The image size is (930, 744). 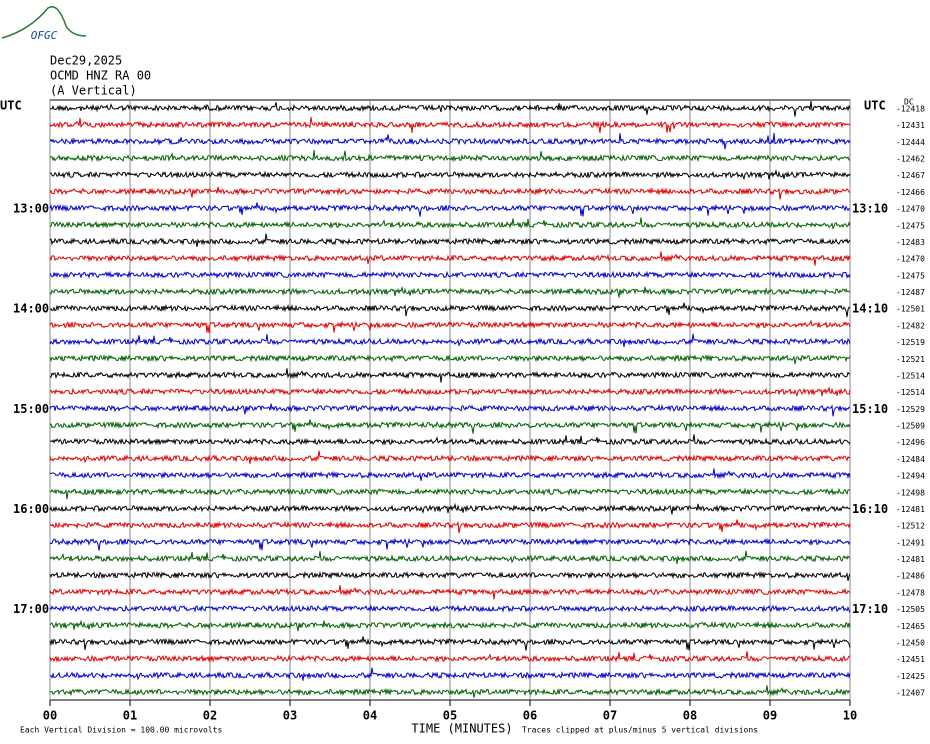 What do you see at coordinates (870, 509) in the screenshot?
I see `right-time-label: 16:10` at bounding box center [870, 509].